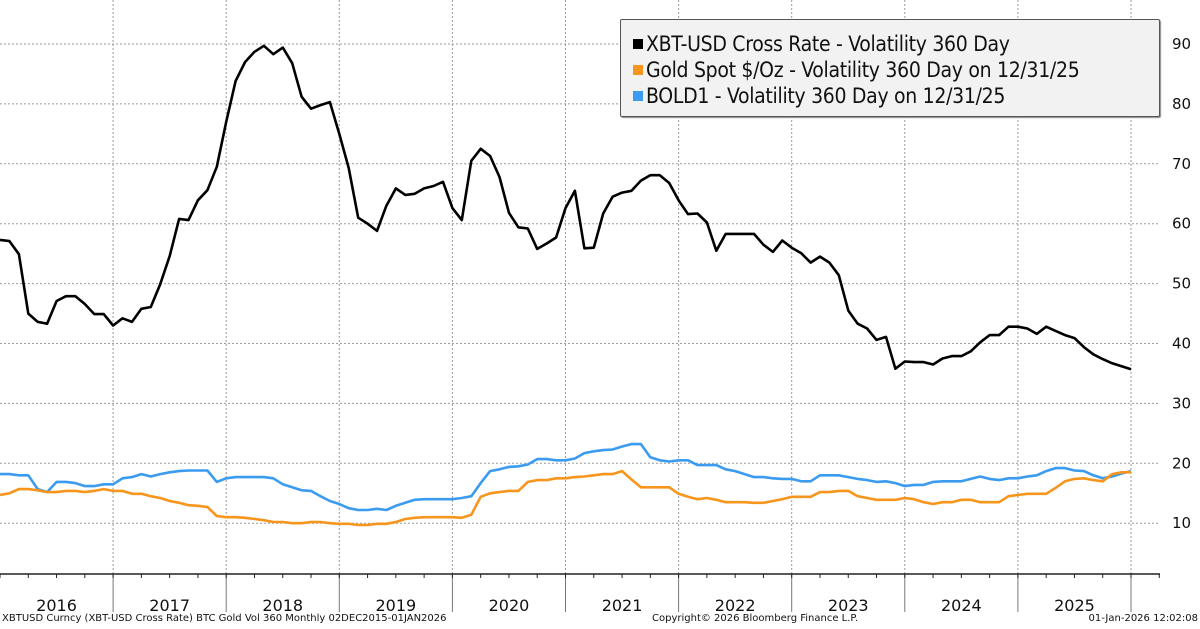  Describe the element at coordinates (1181, 44) in the screenshot. I see `y-tick-label: 90` at that location.